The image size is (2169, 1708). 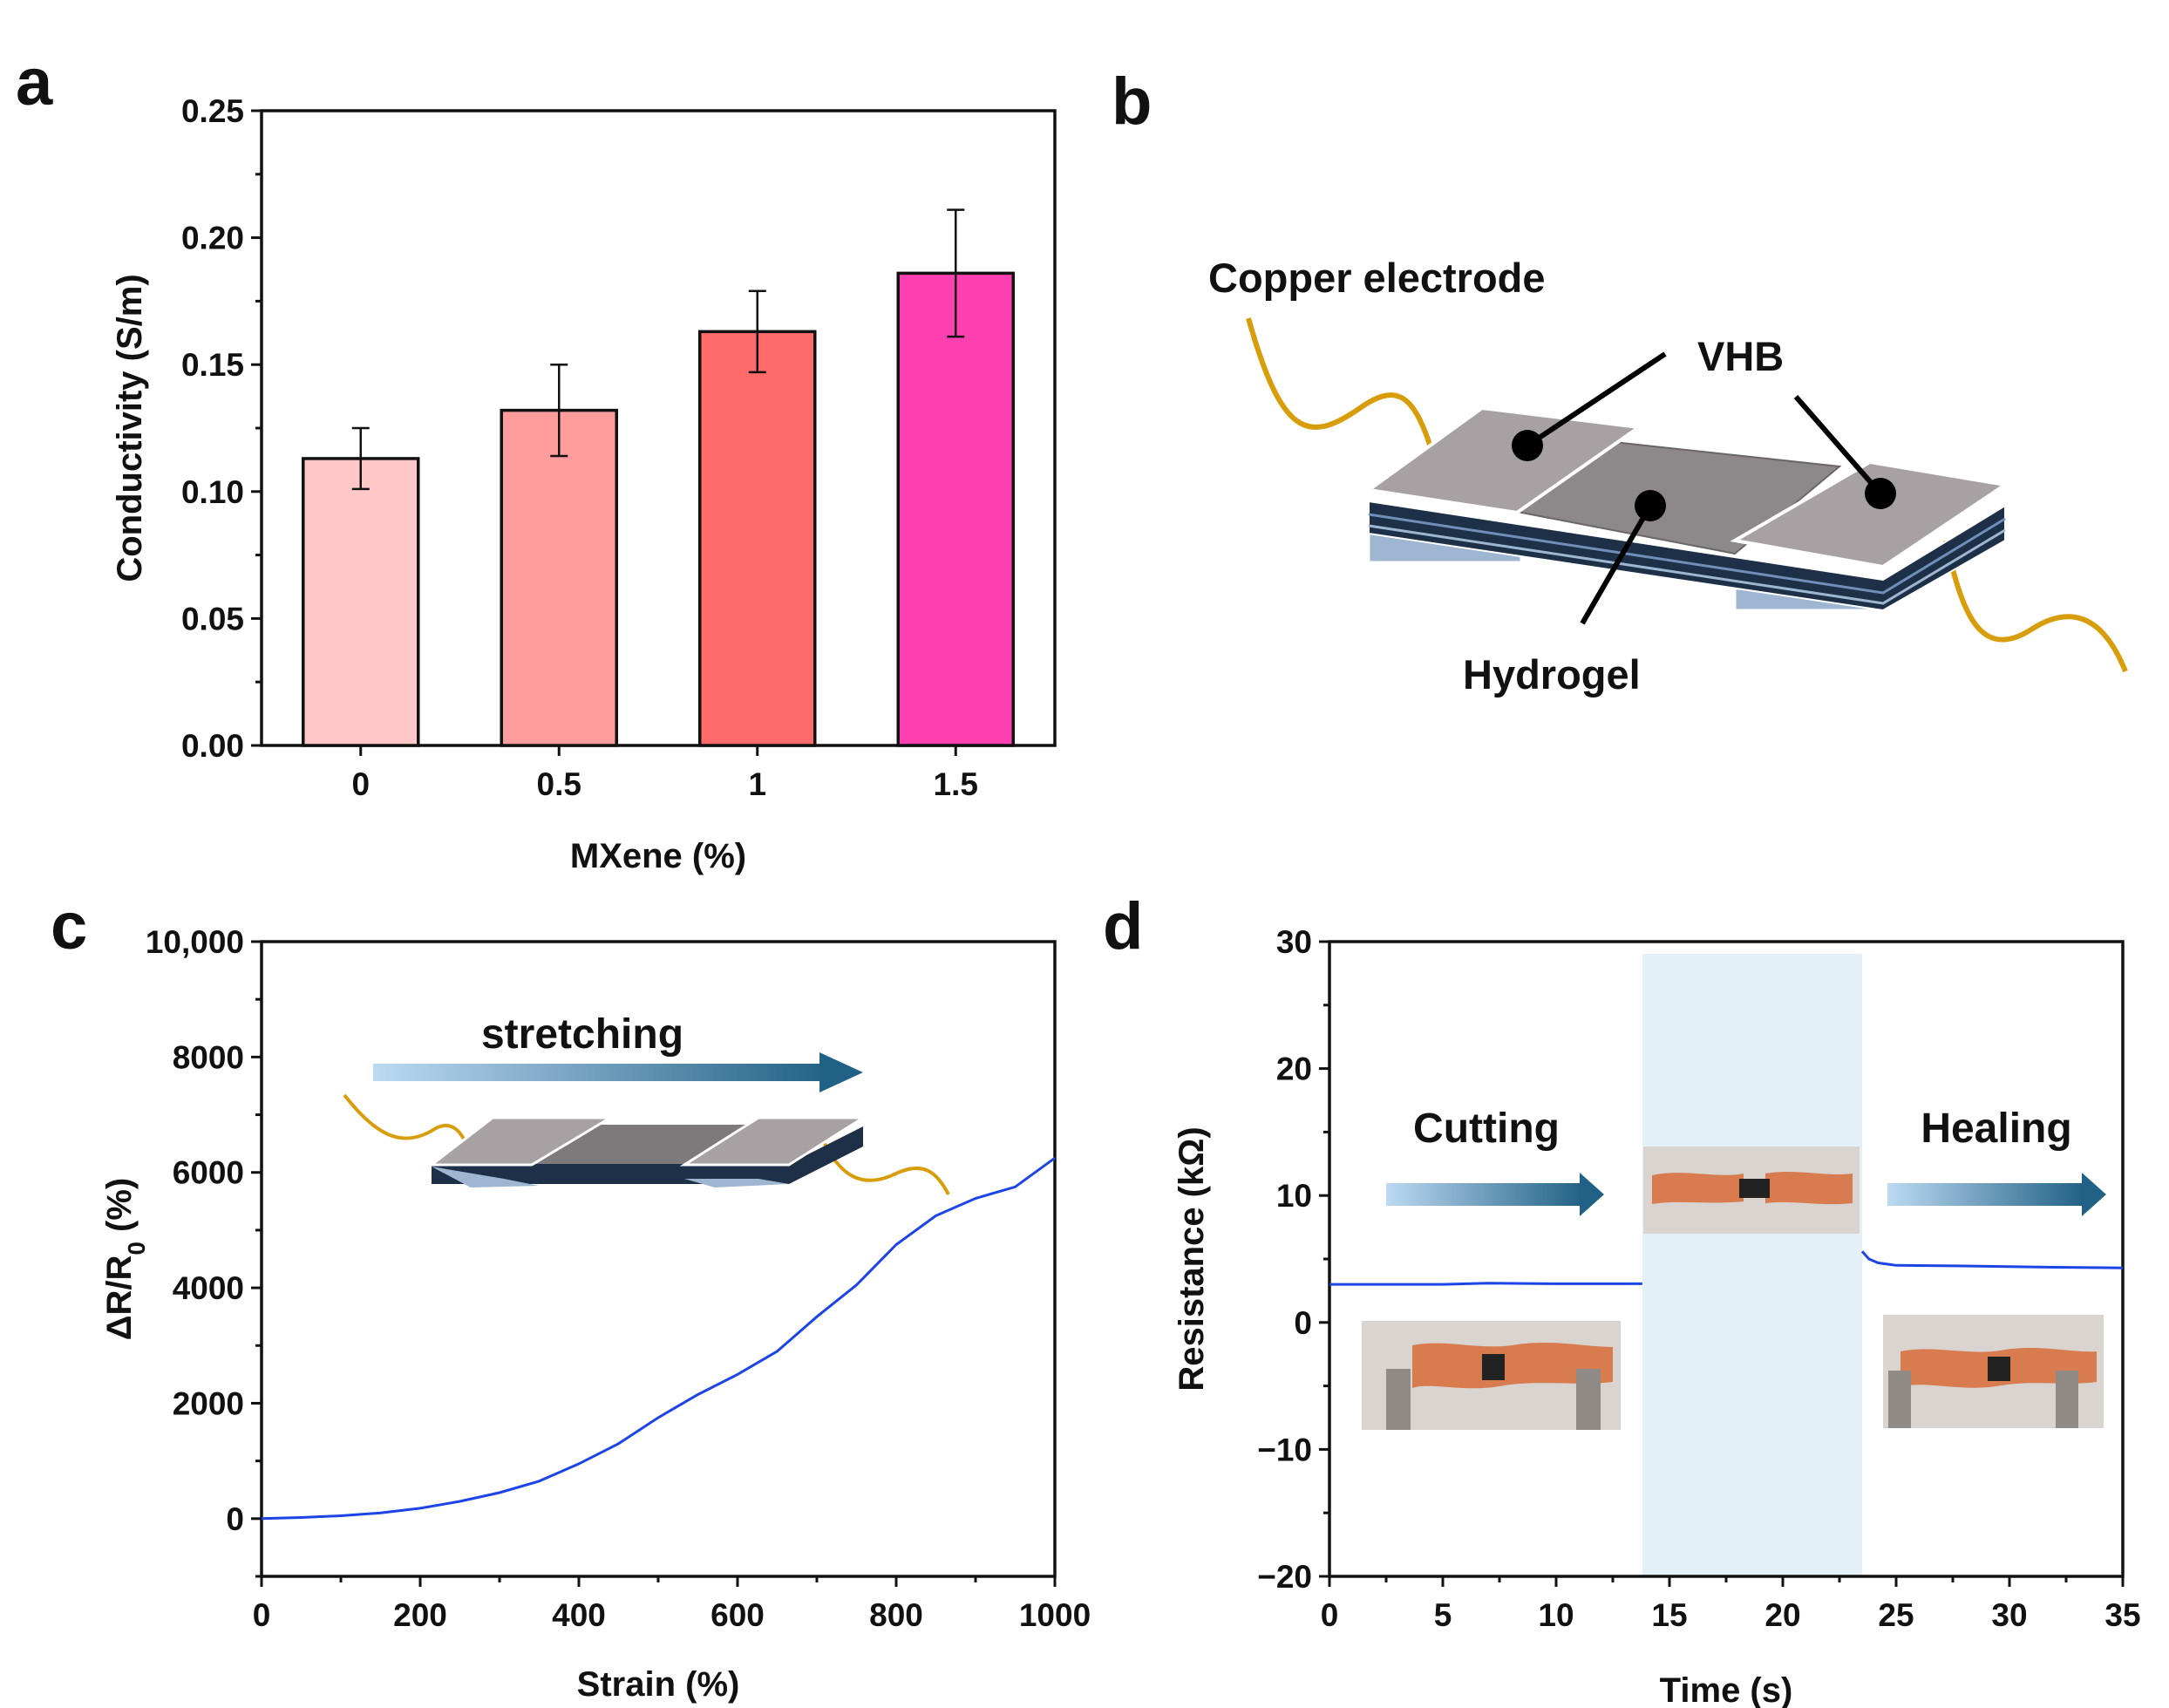 I want to click on stretching-label: stretching, so click(x=582, y=1035).